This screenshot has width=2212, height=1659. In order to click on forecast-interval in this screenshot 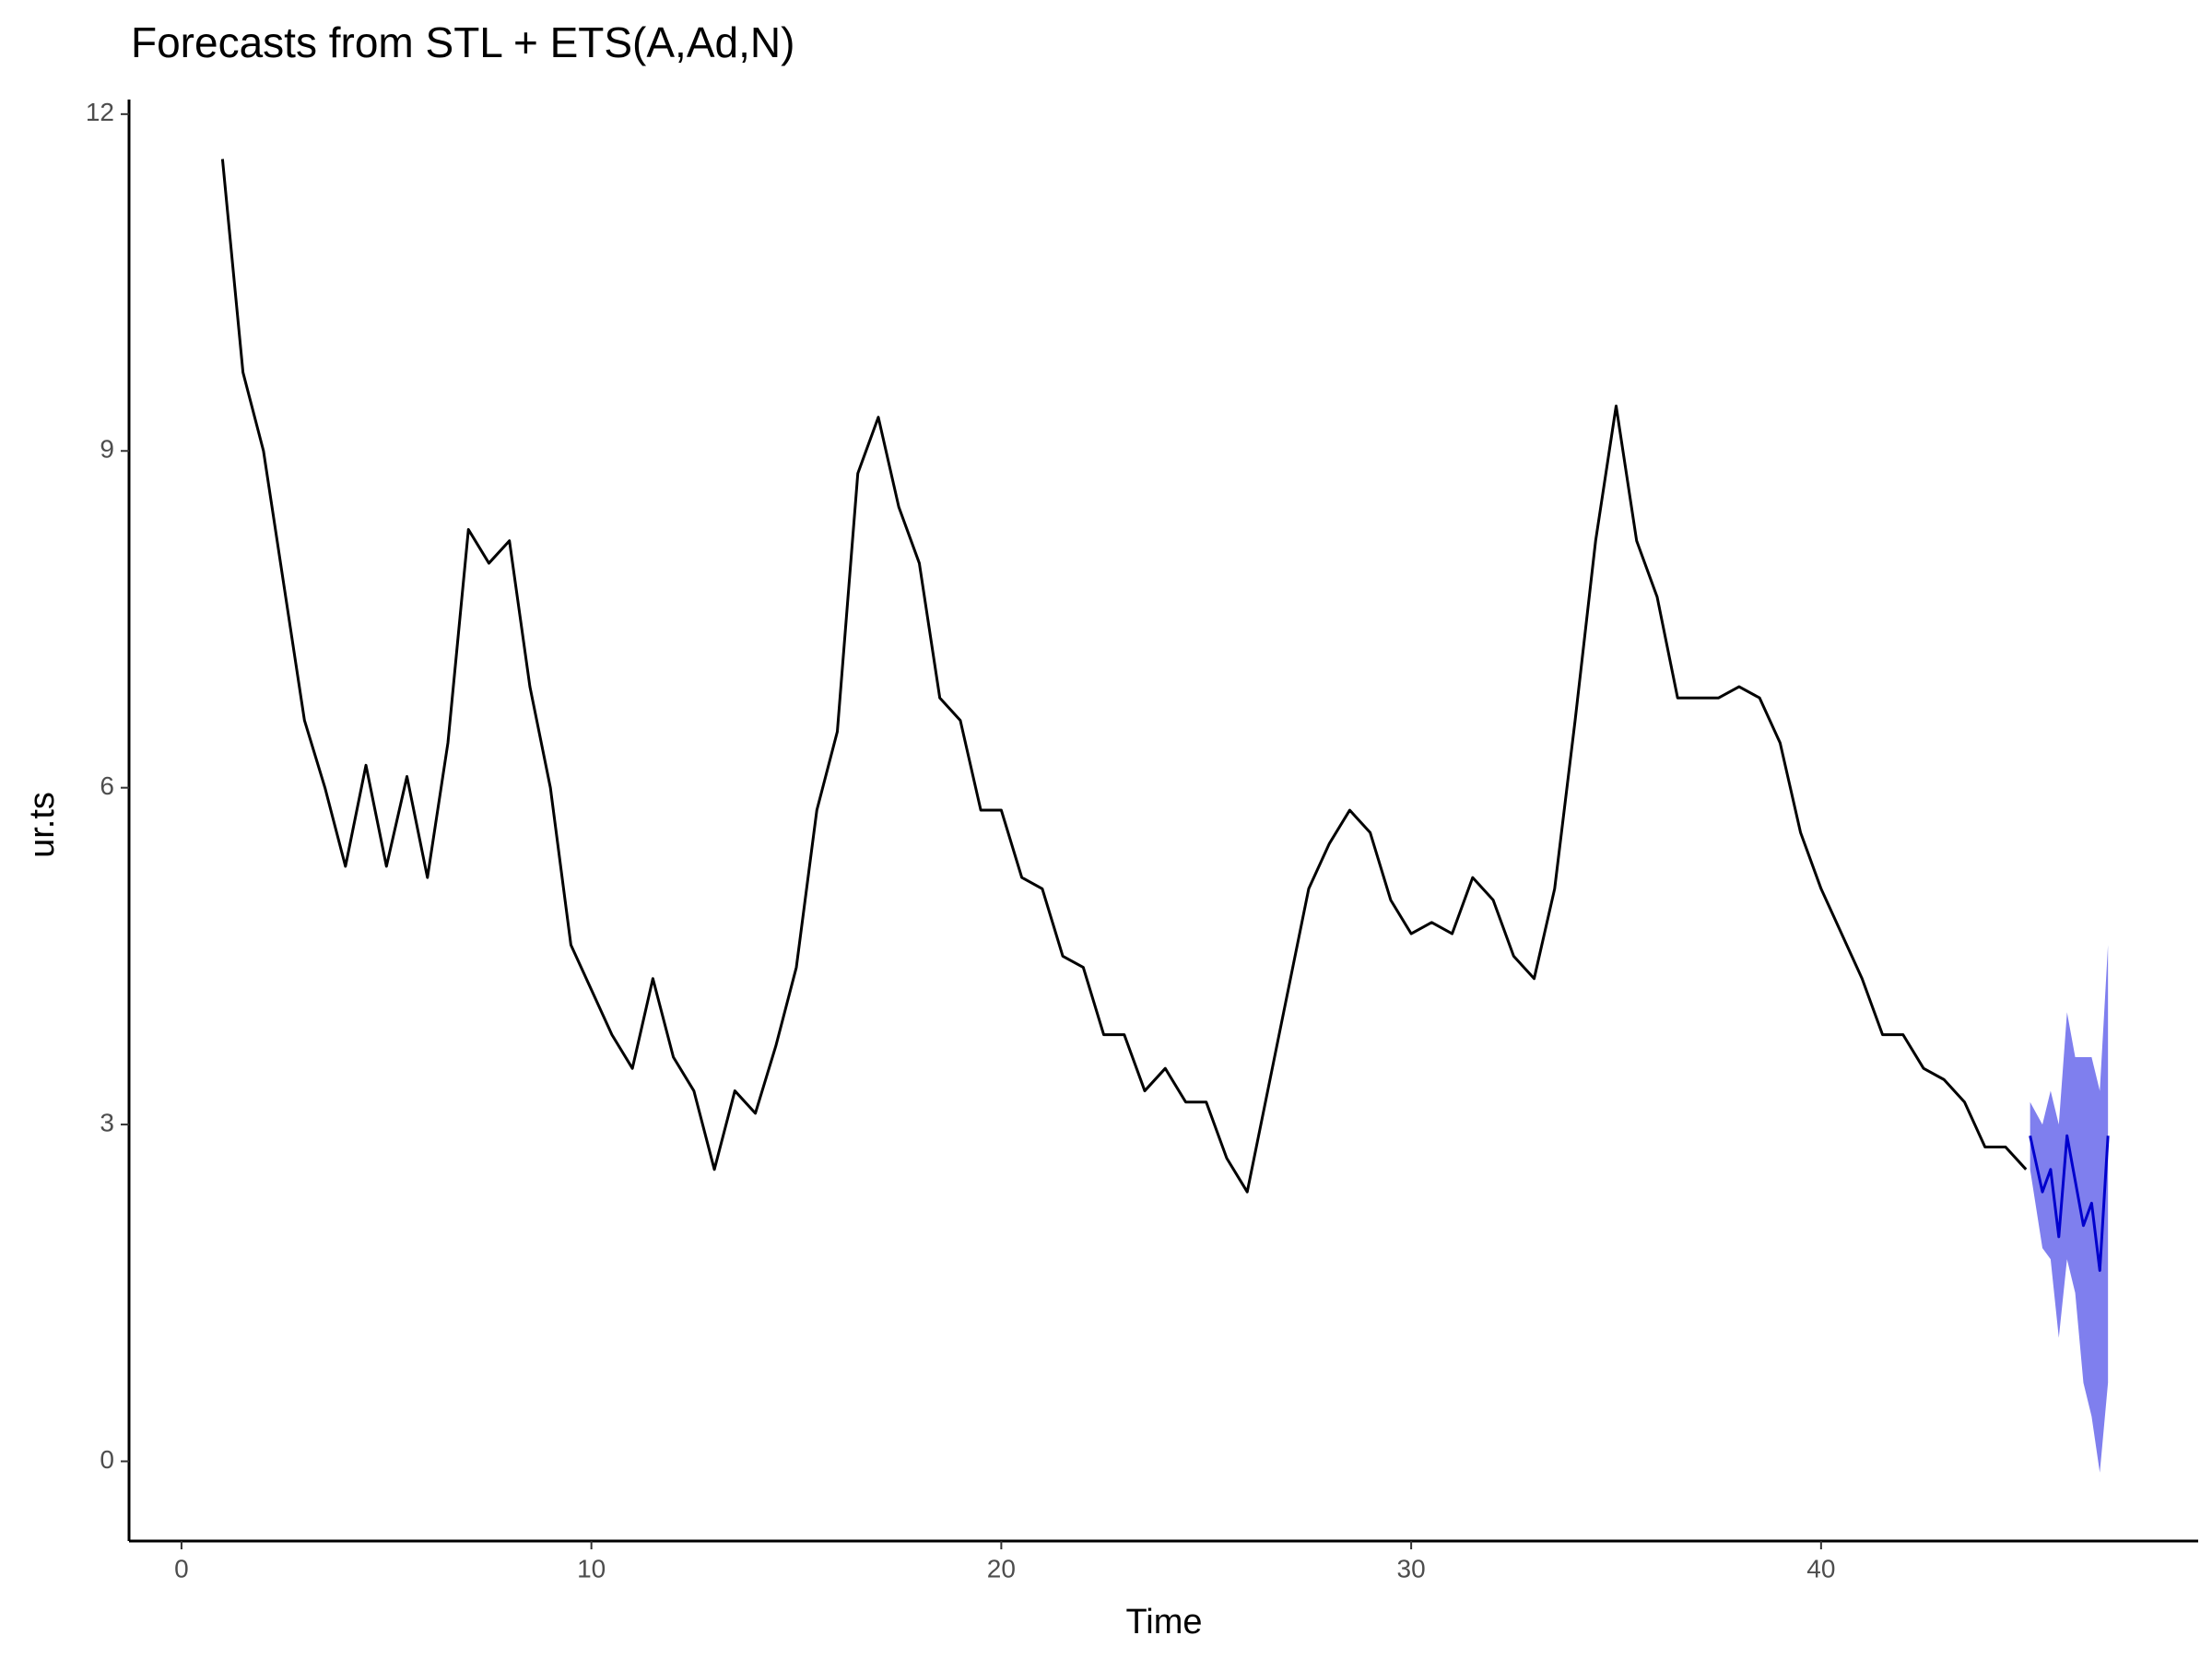, I will do `click(2069, 1209)`.